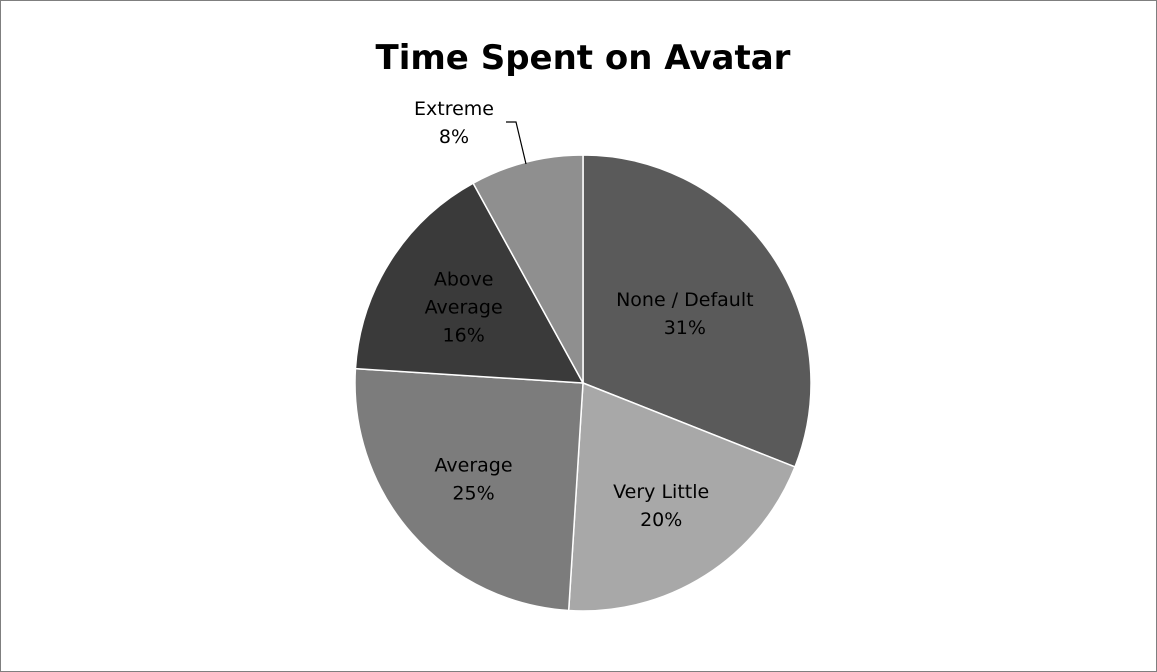 Image resolution: width=1157 pixels, height=672 pixels. I want to click on slice-label-above-average: Above Average 16%, so click(464, 307).